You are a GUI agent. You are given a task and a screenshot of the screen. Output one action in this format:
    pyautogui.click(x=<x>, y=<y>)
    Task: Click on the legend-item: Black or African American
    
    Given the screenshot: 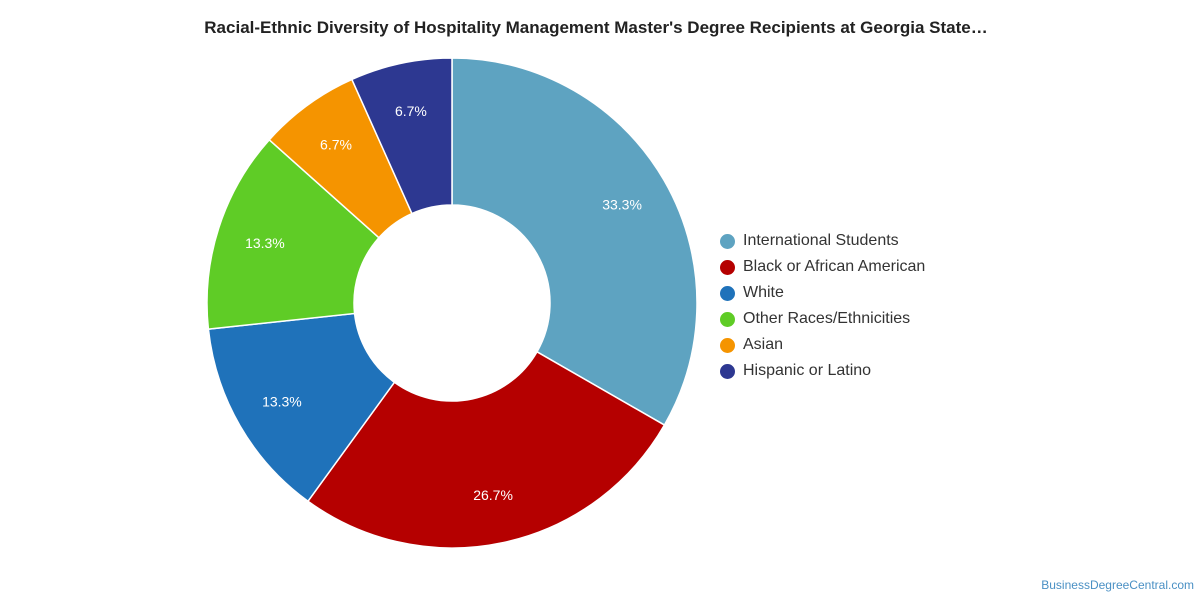 What is the action you would take?
    pyautogui.click(x=822, y=267)
    